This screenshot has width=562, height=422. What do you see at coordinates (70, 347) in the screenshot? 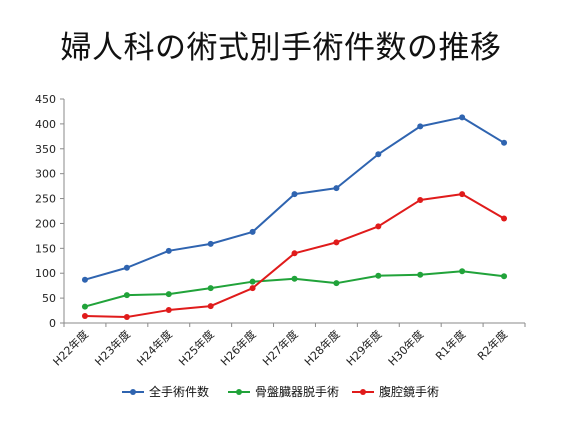
I see `x-tick-label: H22年度` at bounding box center [70, 347].